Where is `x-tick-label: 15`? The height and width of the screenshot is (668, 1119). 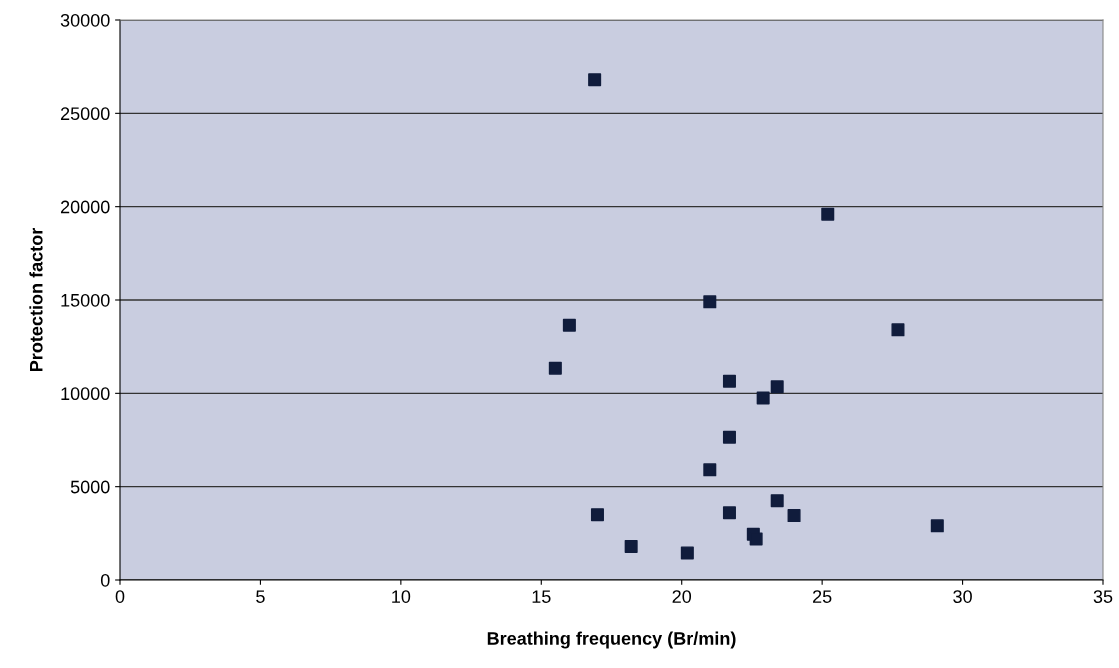 x-tick-label: 15 is located at coordinates (541, 596).